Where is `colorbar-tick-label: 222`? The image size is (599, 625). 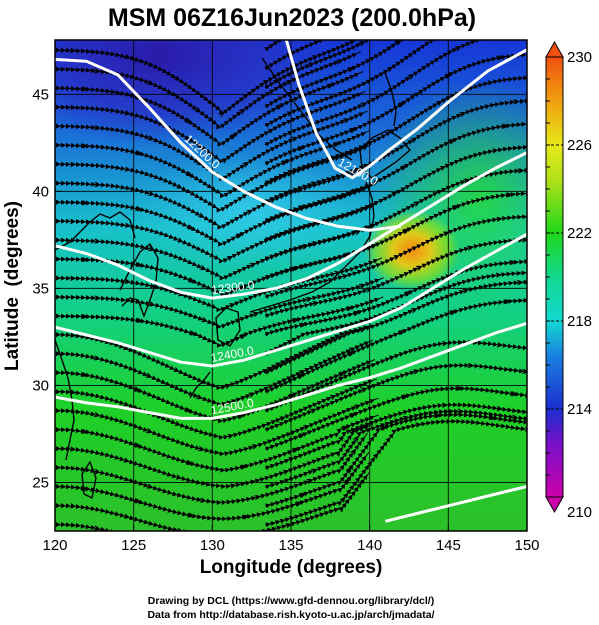
colorbar-tick-label: 222 is located at coordinates (579, 233).